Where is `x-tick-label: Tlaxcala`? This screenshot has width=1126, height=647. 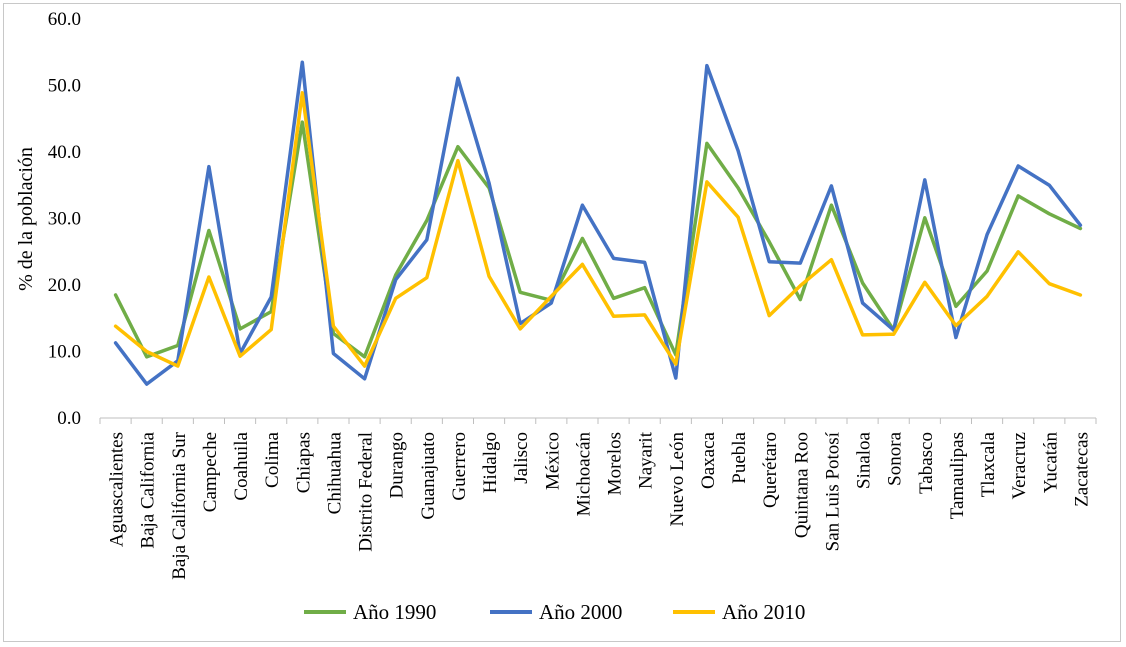 x-tick-label: Tlaxcala is located at coordinates (988, 464).